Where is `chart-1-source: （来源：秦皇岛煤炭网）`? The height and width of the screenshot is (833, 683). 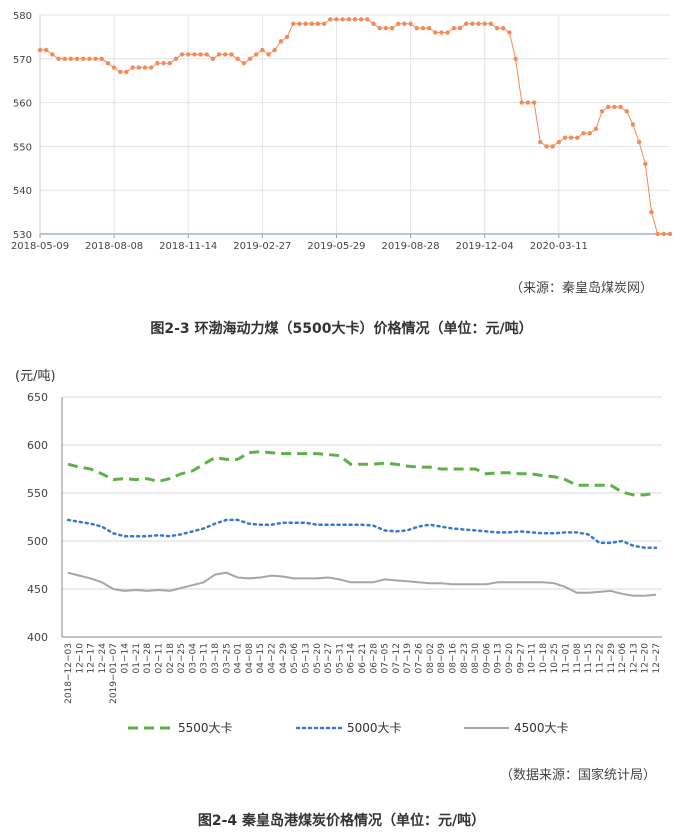
chart-1-source: （来源：秦皇岛煤炭网） is located at coordinates (582, 288).